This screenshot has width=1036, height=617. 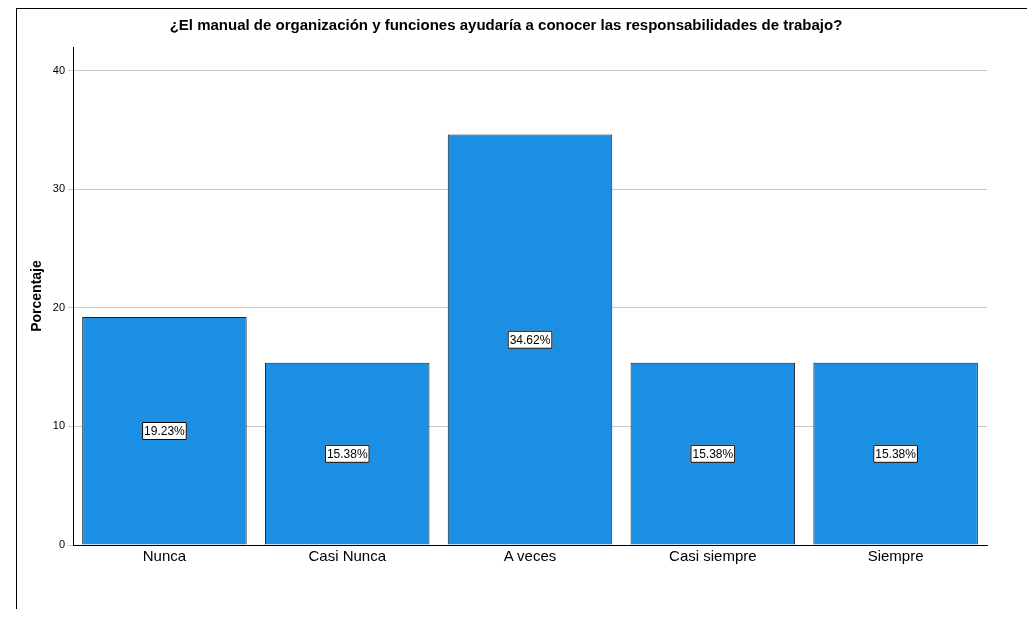 I want to click on data-label: 34.62%, so click(x=530, y=340).